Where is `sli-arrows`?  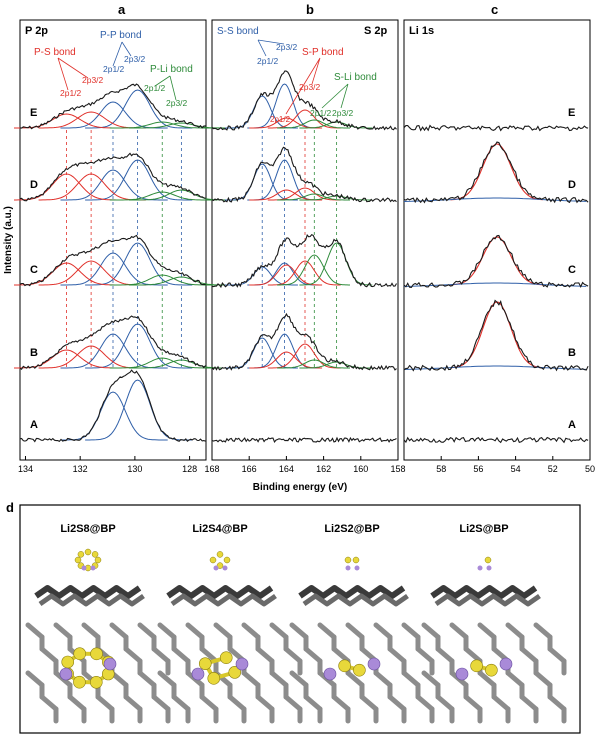
sli-arrows is located at coordinates (335, 96).